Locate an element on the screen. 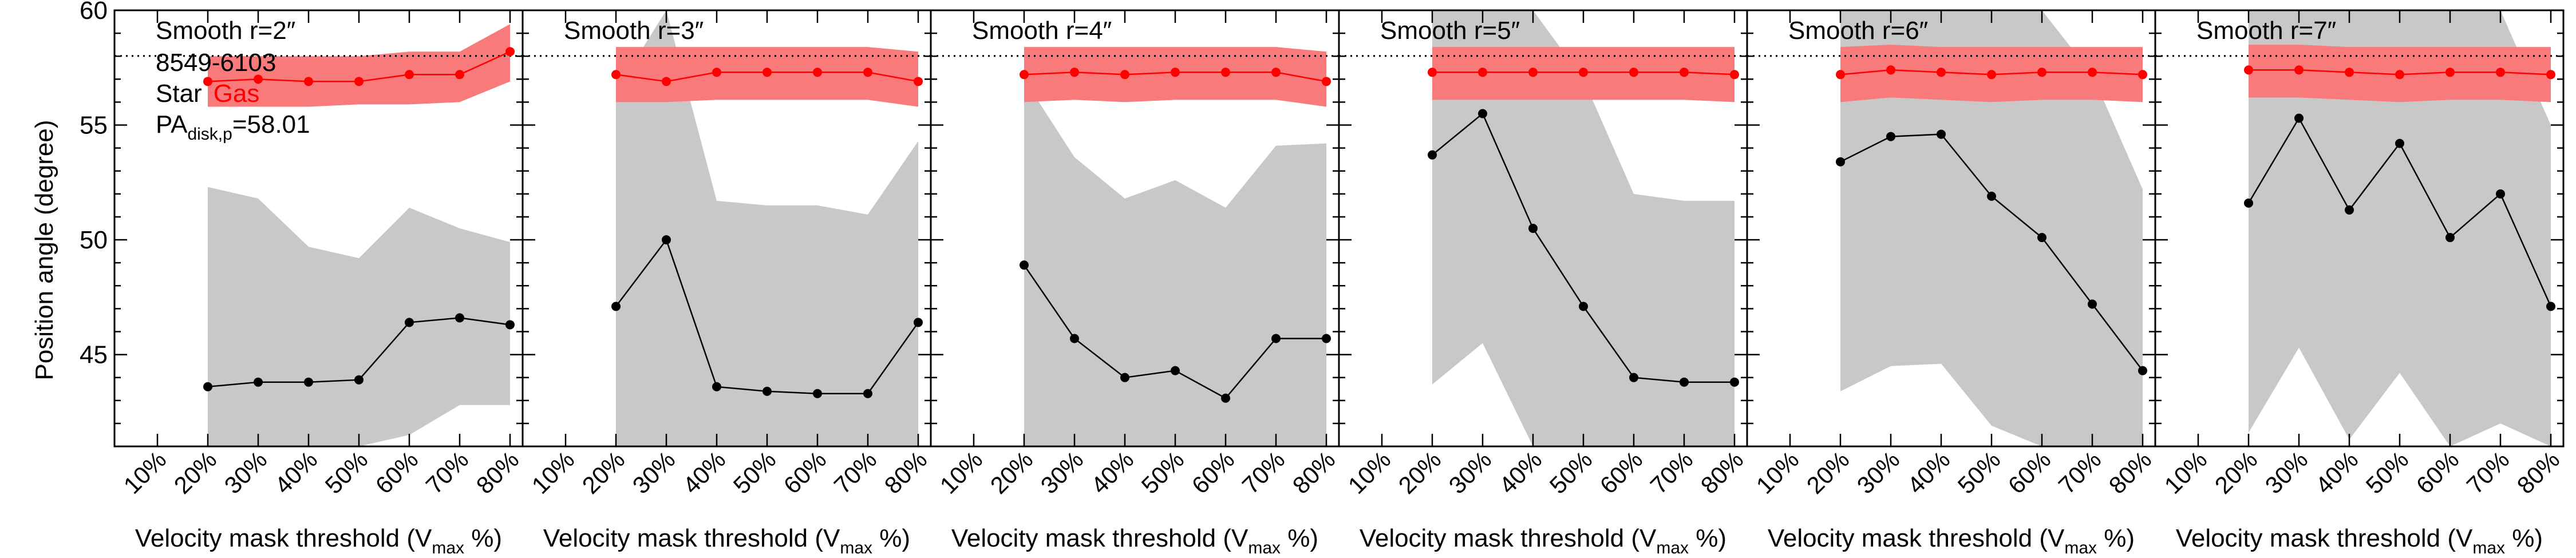 The height and width of the screenshot is (558, 2576). panel-title: Smooth r=7″ is located at coordinates (2266, 31).